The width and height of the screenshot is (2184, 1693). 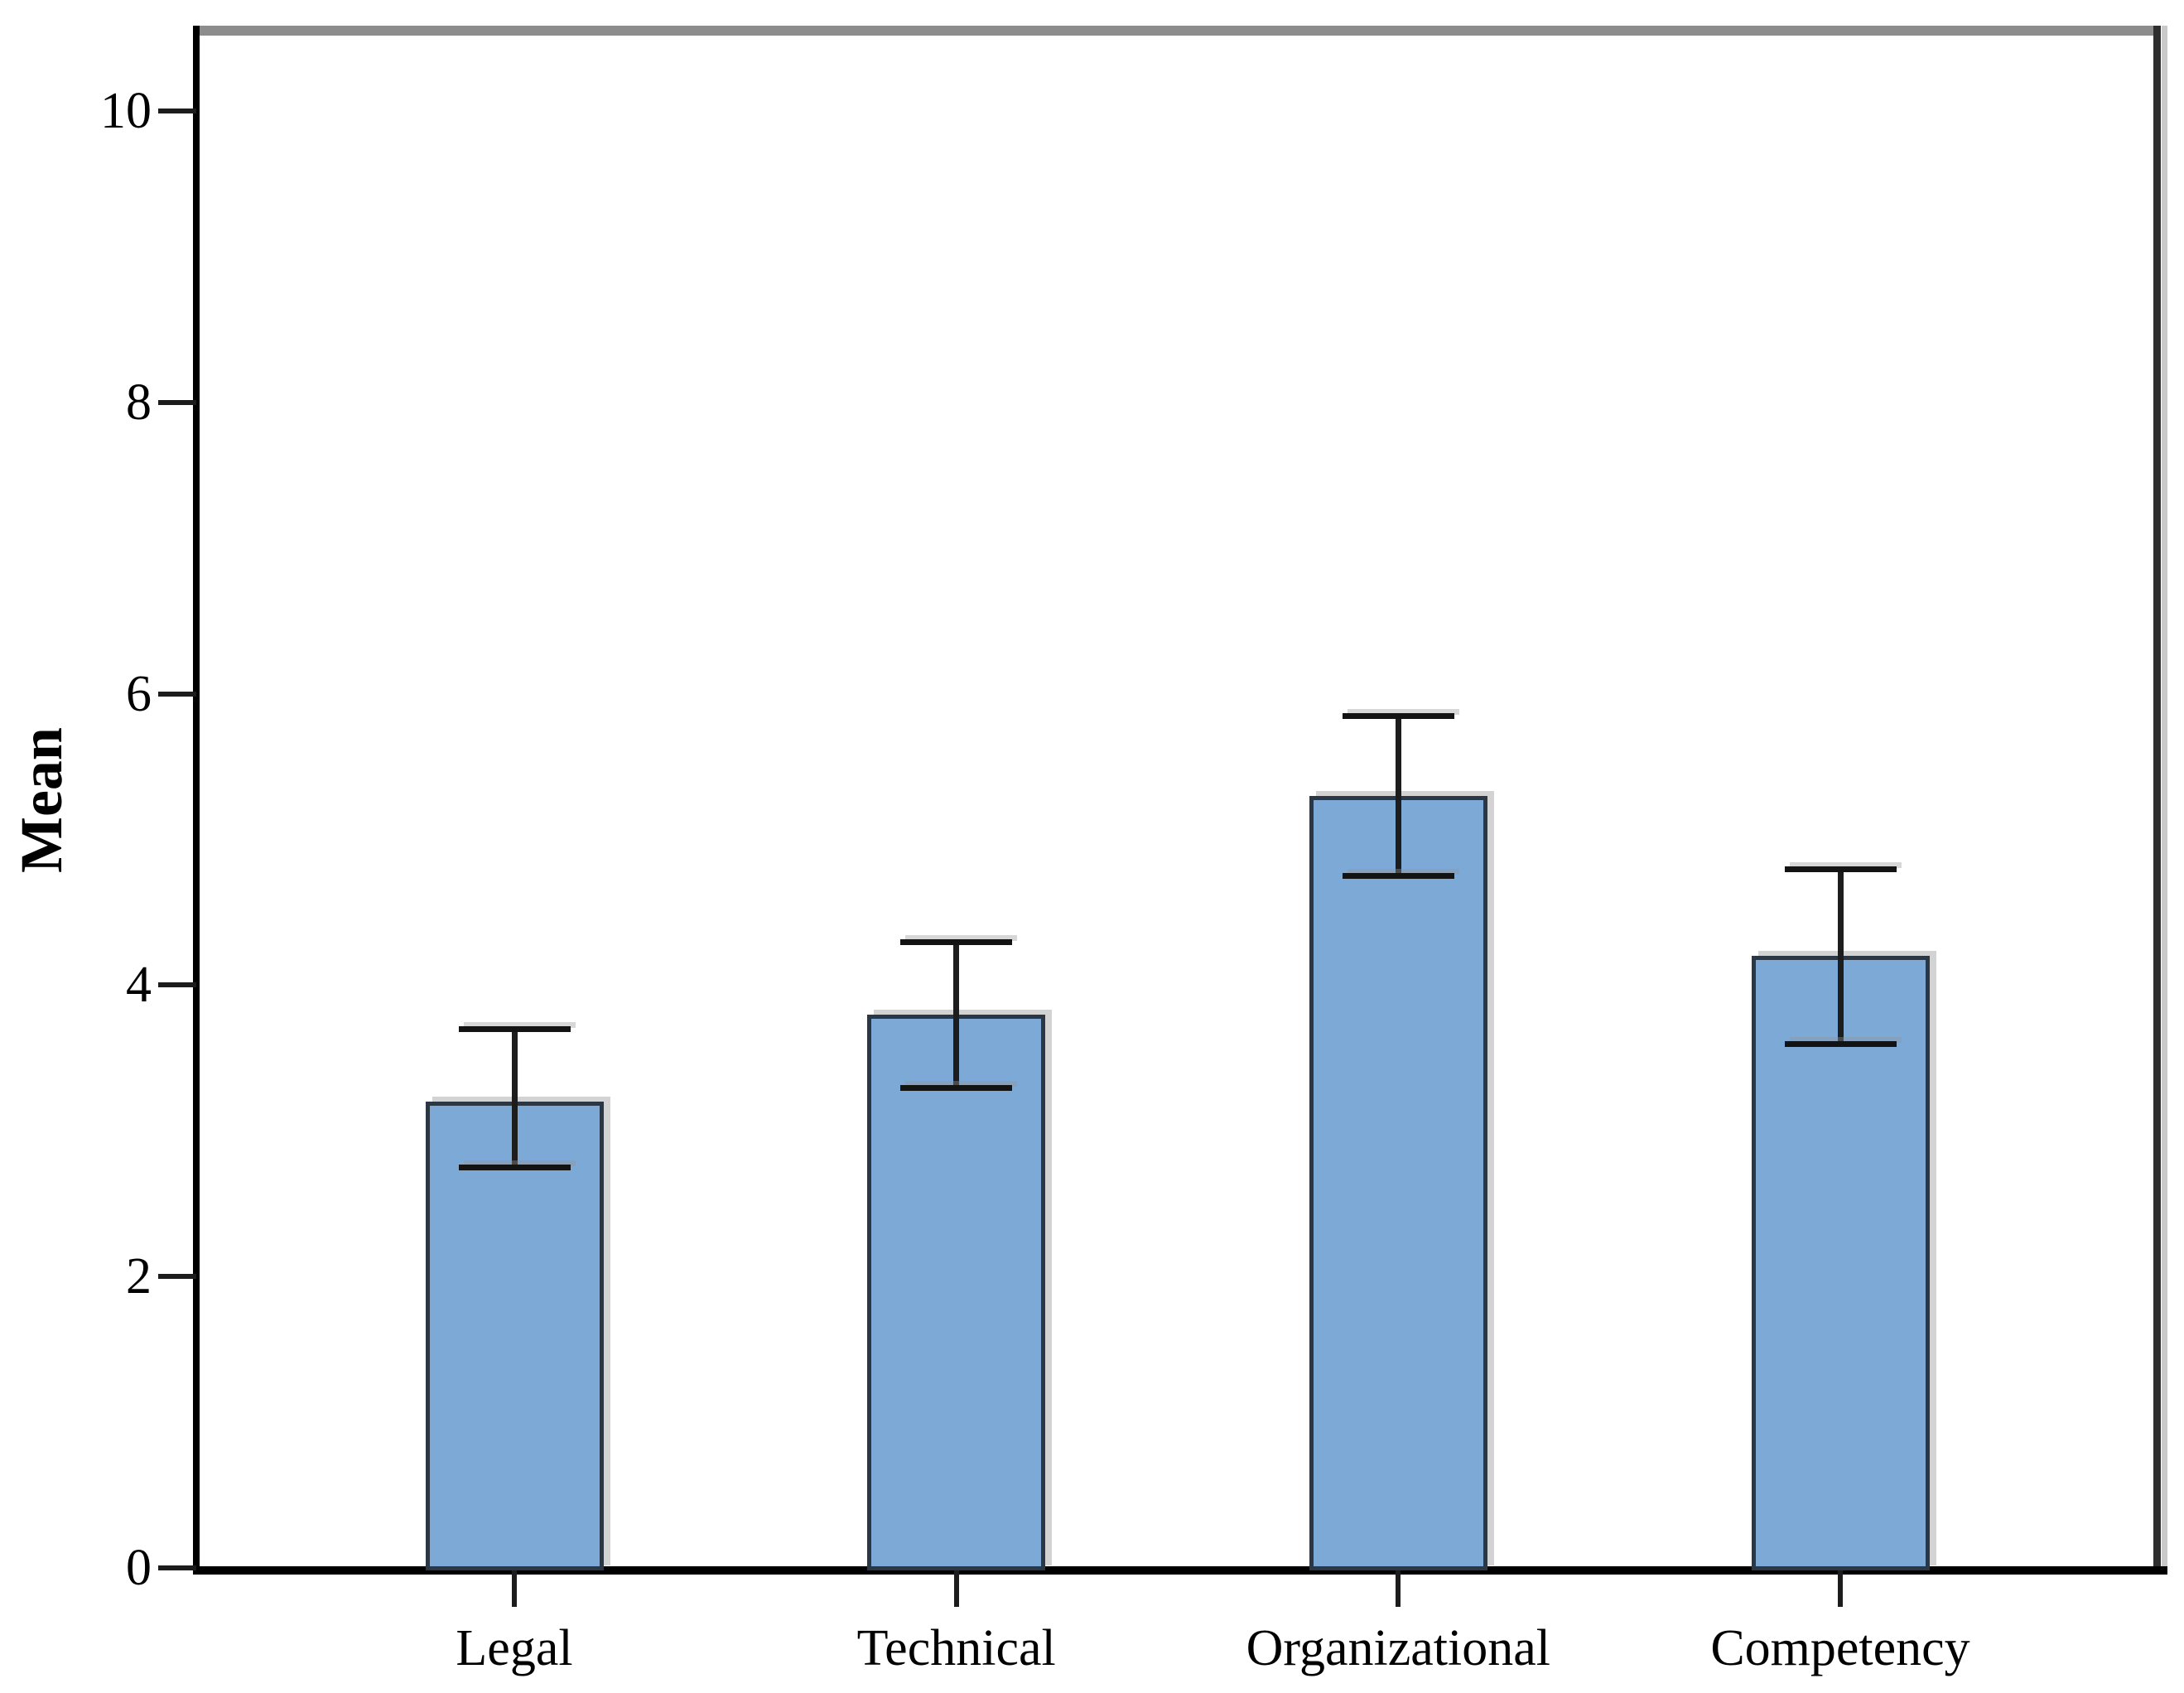 I want to click on y-axis-line, so click(x=196, y=801).